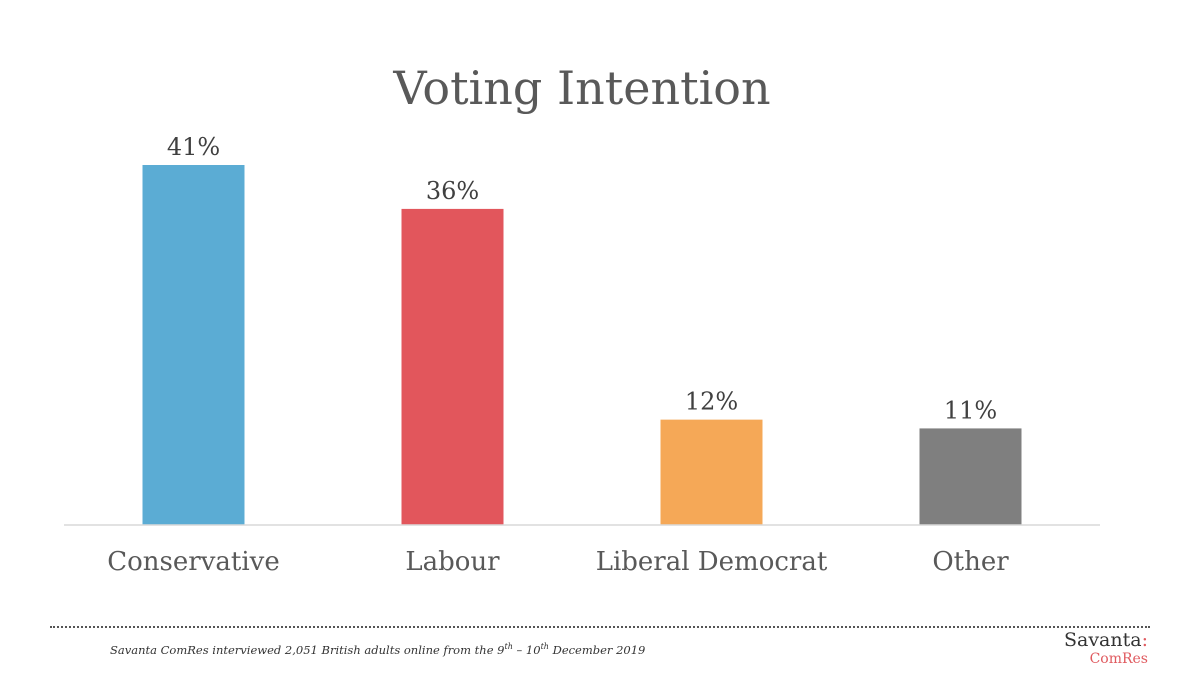 The image size is (1200, 675). I want to click on savanta-comres-logo: Savanta: ComRes, so click(1105, 648).